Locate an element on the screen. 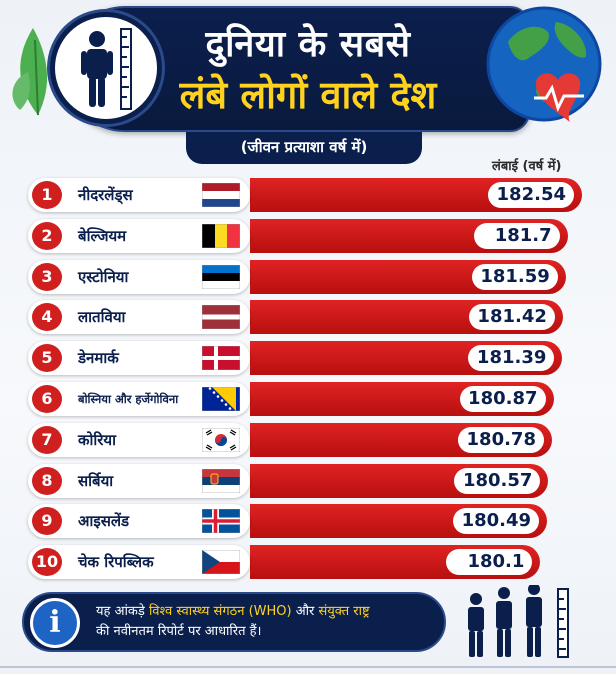  country-label-box: 6 बोस्निया और हर्जेगोविना is located at coordinates (139, 399).